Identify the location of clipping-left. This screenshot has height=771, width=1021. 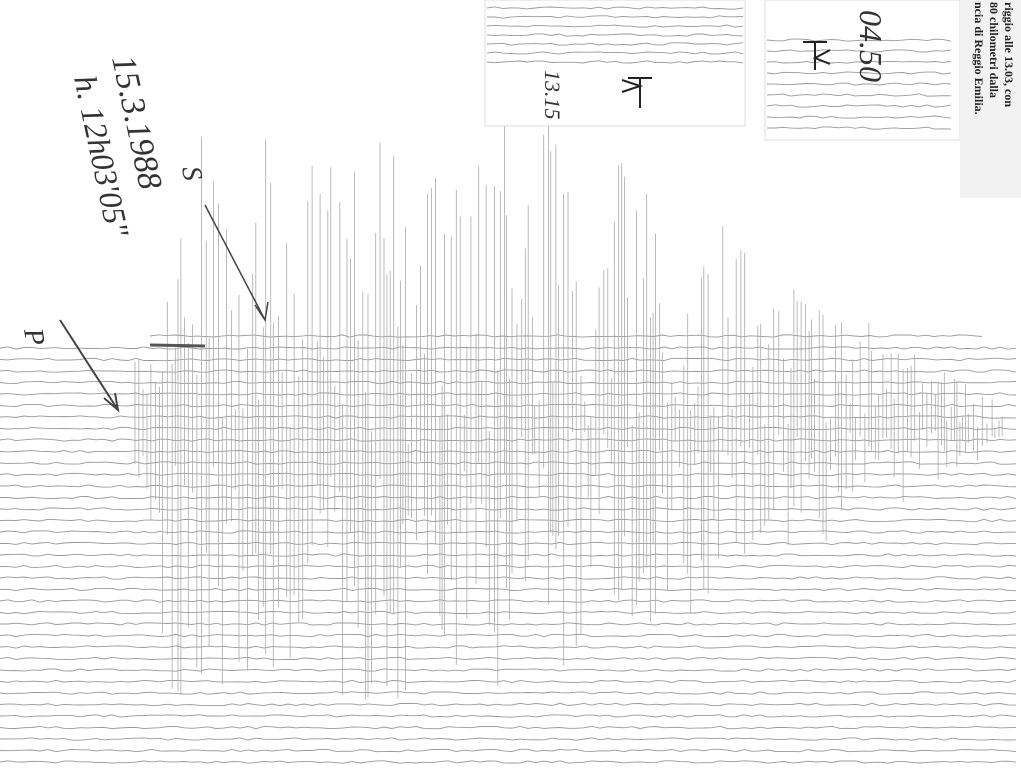
(615, 63).